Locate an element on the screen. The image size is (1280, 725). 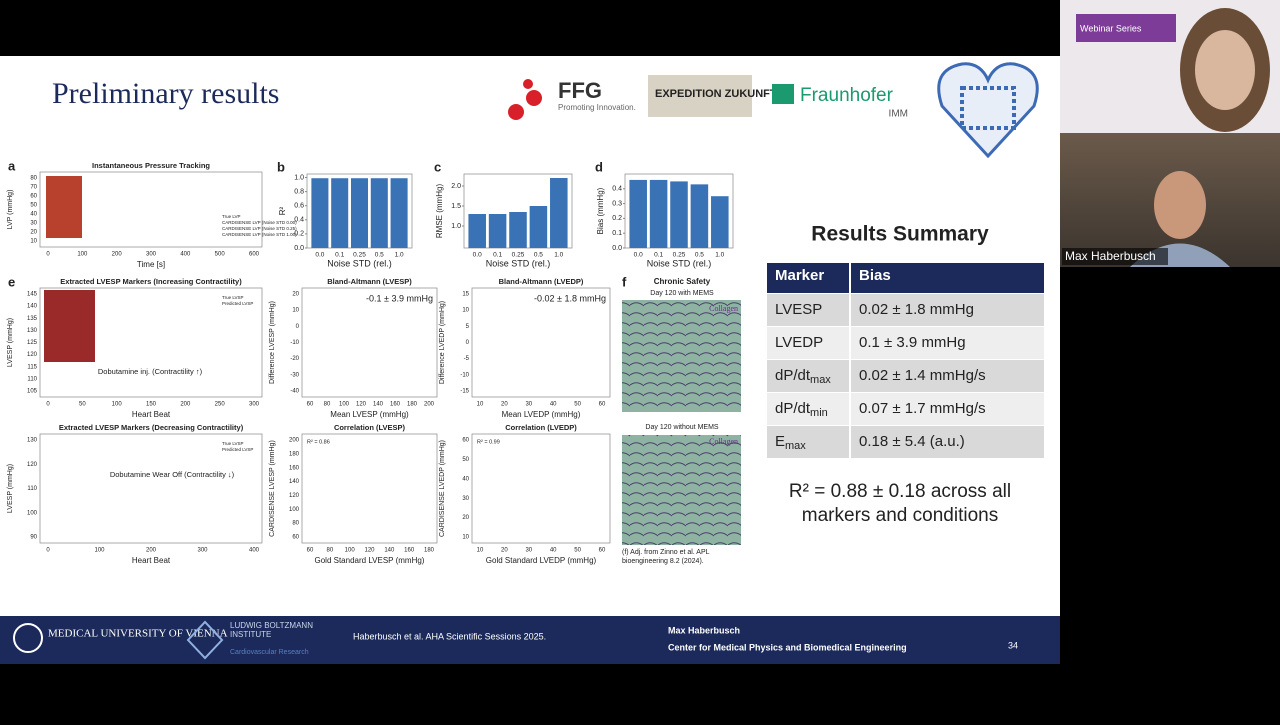
bias-cell: 0.18 ± 5.4 (a.u.) is located at coordinates (912, 441).